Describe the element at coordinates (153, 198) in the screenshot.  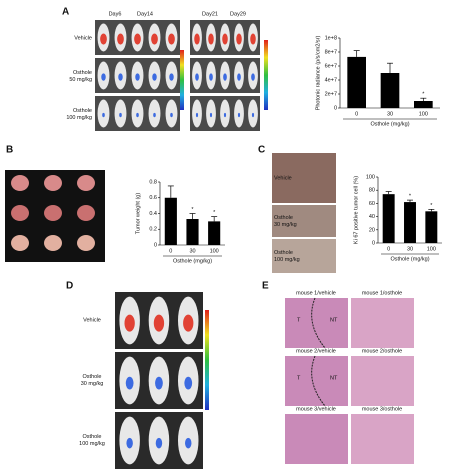
I see `y-tick-label: 0.6` at that location.